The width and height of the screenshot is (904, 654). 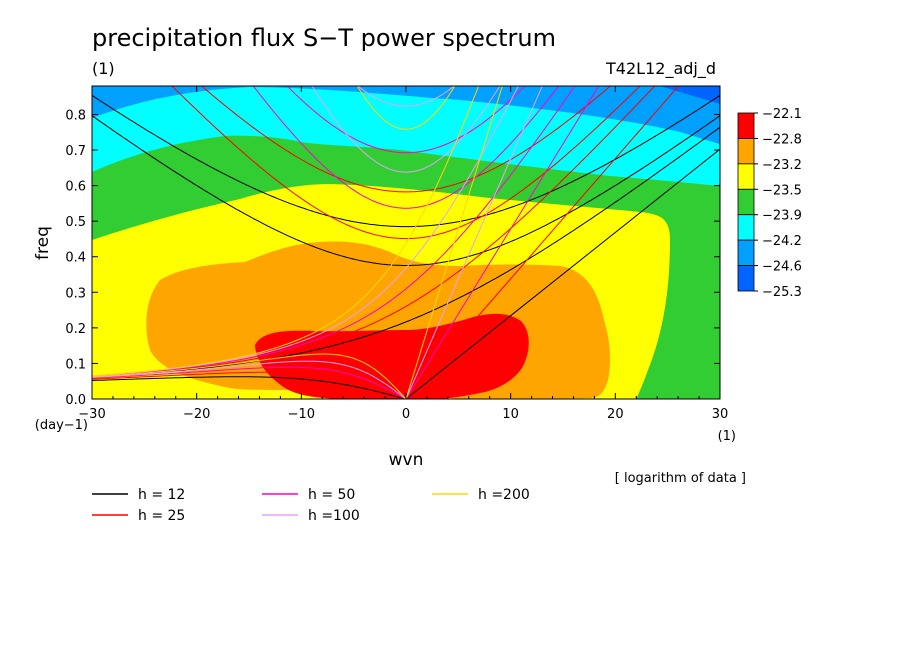 I want to click on dispersion-curve-kelvin-h50, so click(x=502, y=242).